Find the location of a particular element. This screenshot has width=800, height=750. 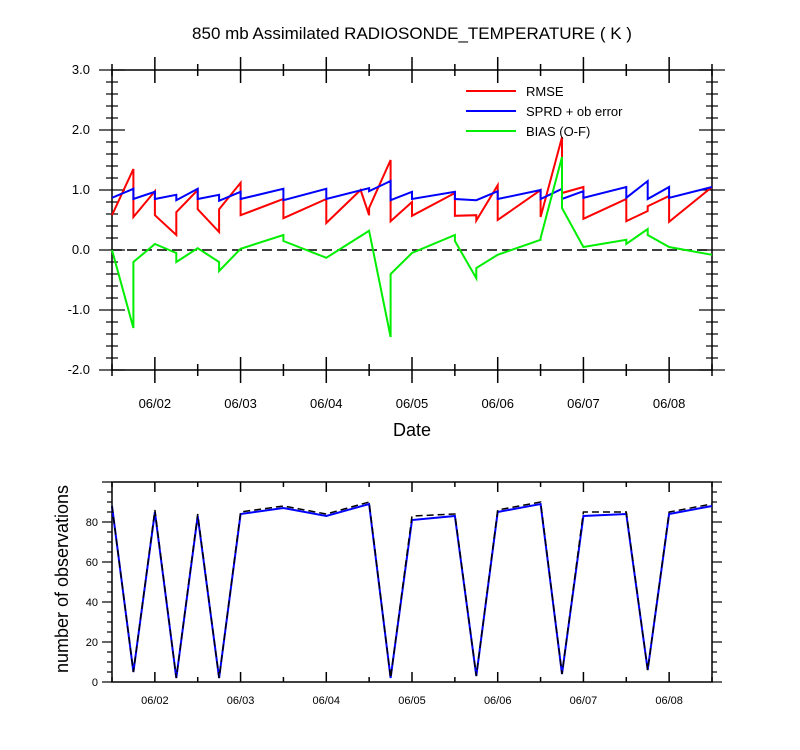

legend-label-sprd-ob-error: SPRD + ob error is located at coordinates (574, 111).